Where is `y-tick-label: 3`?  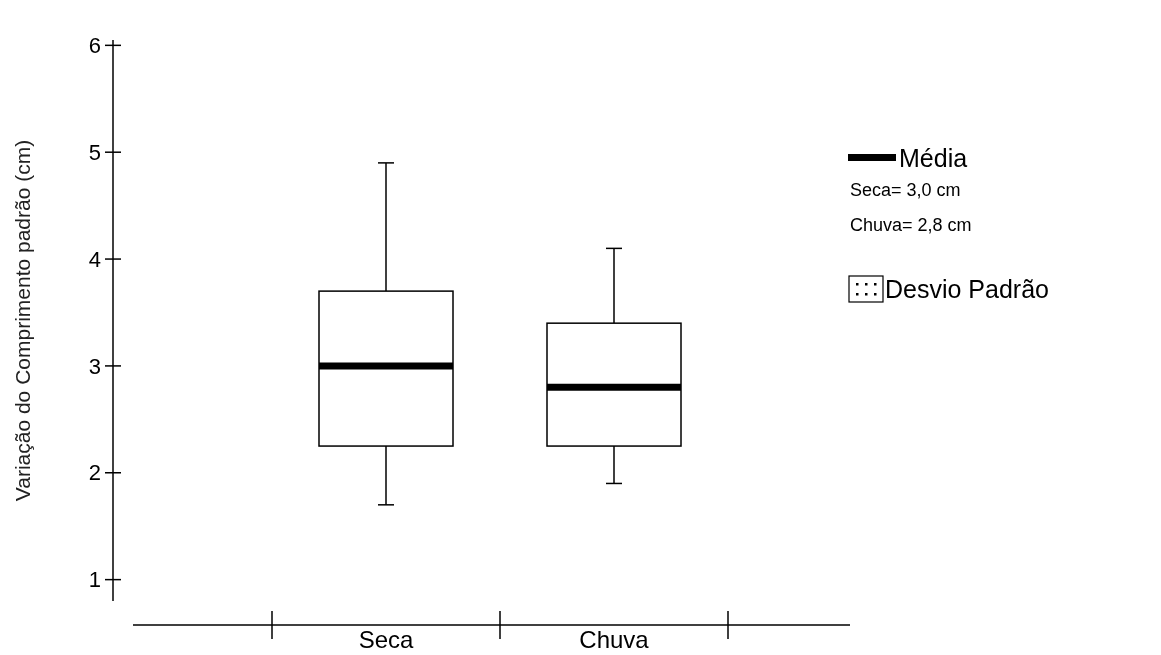
y-tick-label: 3 is located at coordinates (94, 366).